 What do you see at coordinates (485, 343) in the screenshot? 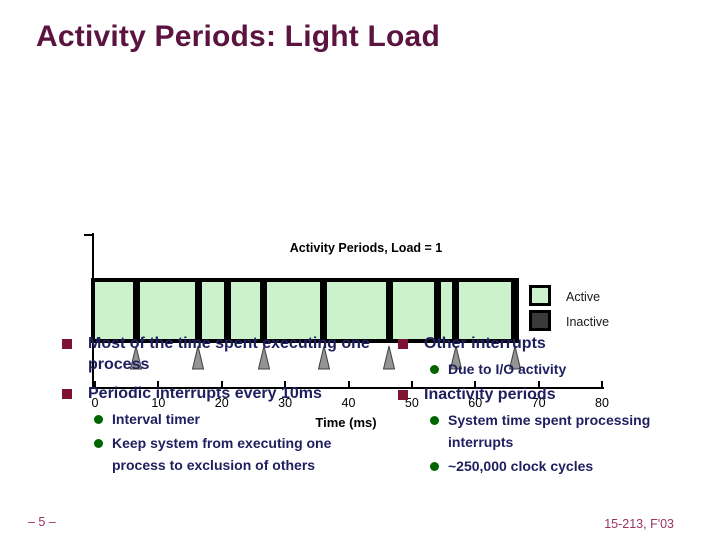
I see `bullet-text: Other interrupts` at bounding box center [485, 343].